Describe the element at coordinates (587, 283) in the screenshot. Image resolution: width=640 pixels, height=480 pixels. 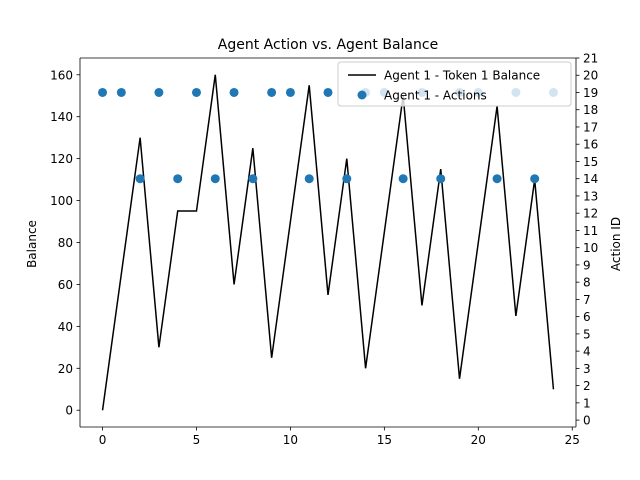
I see `y-right-tick-label-8: 8` at that location.